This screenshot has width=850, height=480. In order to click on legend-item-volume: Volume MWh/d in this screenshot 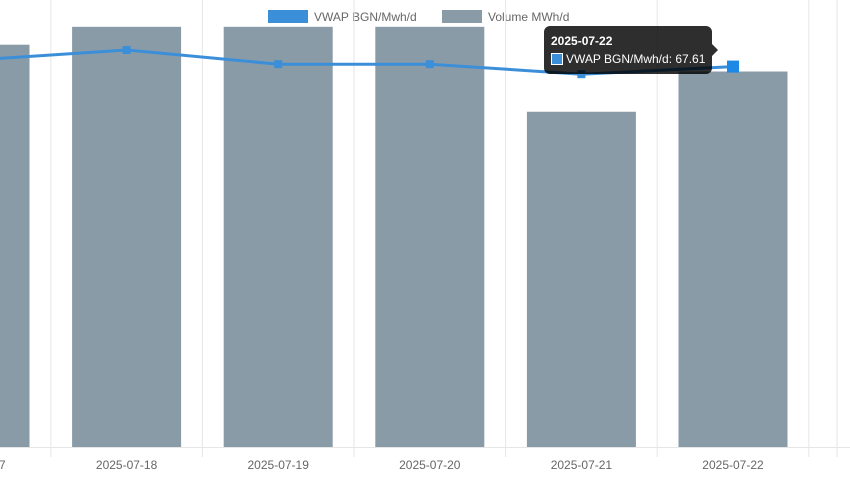, I will do `click(505, 17)`.